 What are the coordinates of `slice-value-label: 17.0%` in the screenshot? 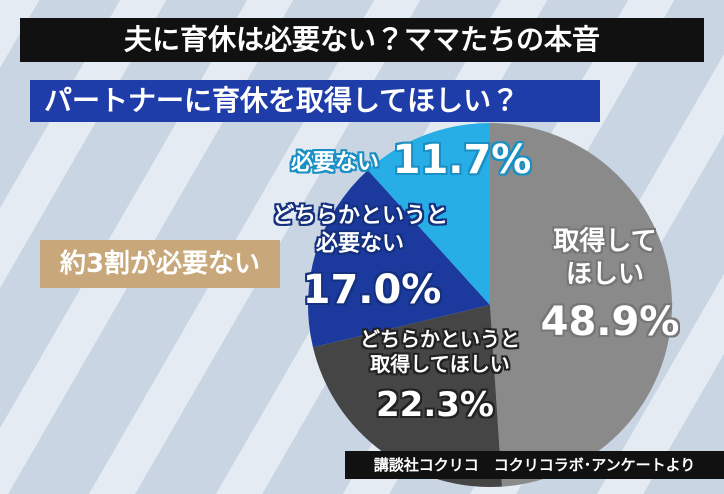 It's located at (372, 290).